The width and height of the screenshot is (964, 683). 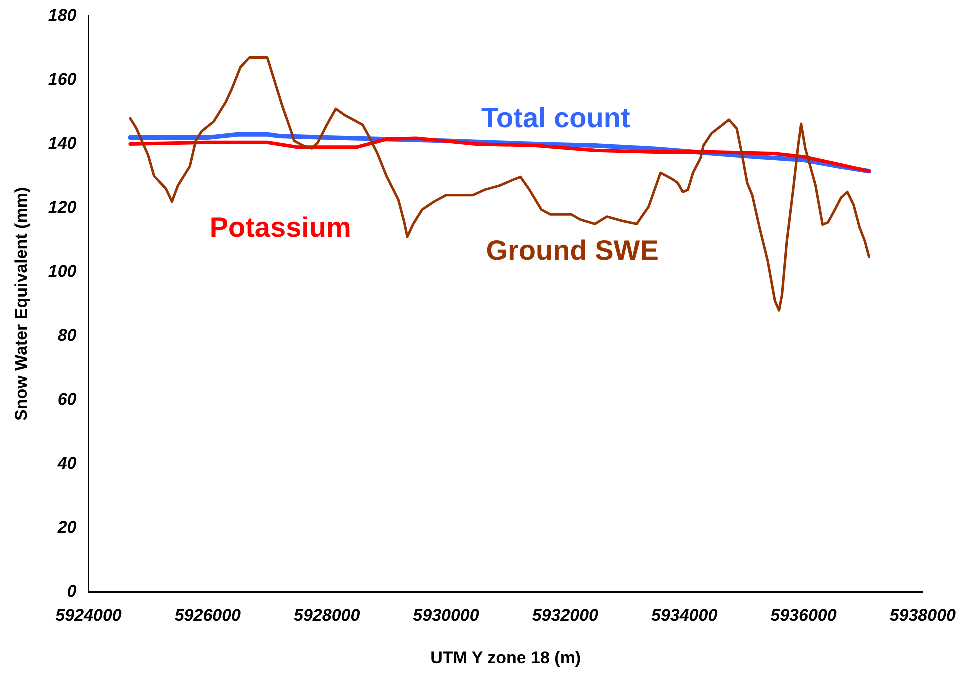 What do you see at coordinates (67, 527) in the screenshot?
I see `y-tick-label: 20` at bounding box center [67, 527].